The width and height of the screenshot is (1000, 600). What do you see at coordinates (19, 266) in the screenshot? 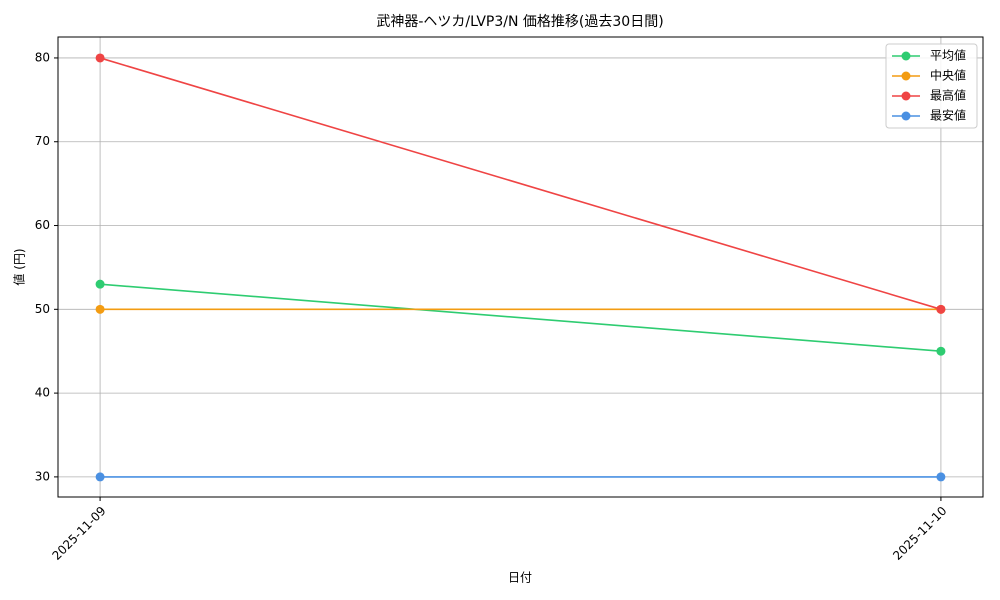
I see `y-axis-label: 値 (円)` at bounding box center [19, 266].